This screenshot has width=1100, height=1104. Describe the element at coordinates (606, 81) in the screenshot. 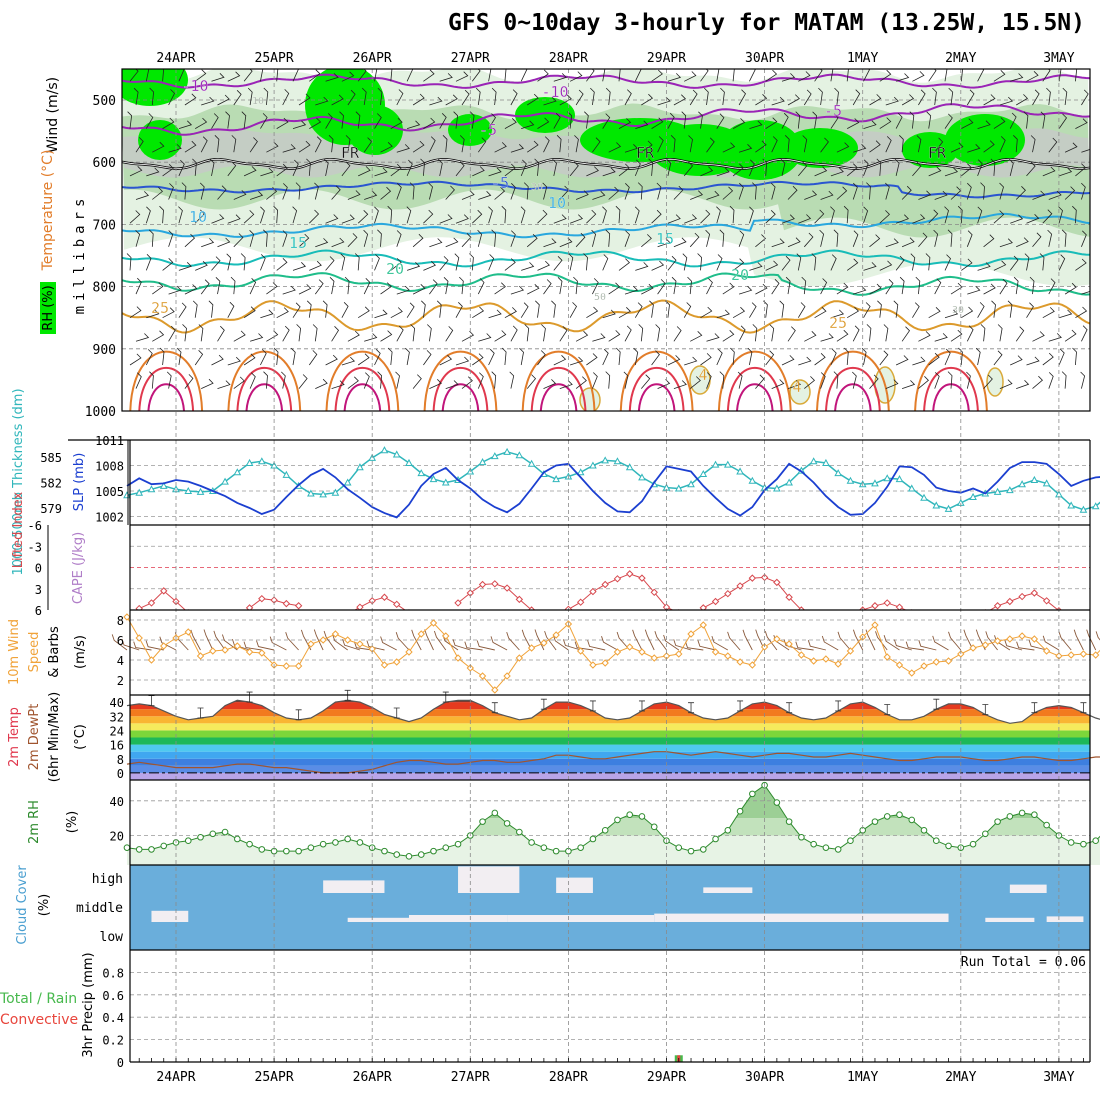

I see `isotherm-minus10` at that location.